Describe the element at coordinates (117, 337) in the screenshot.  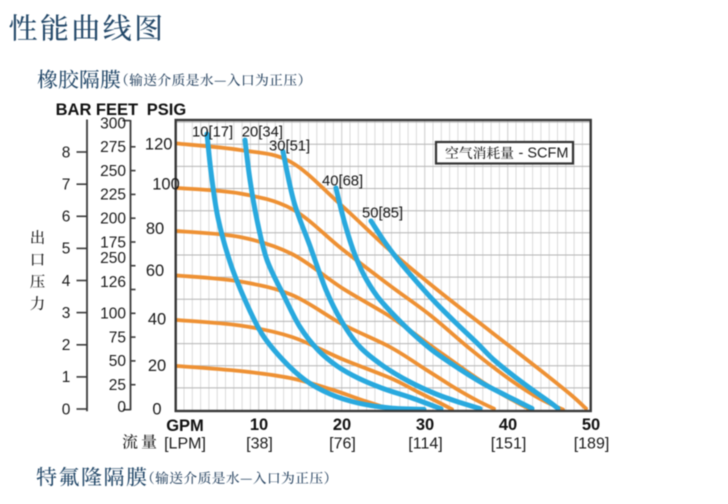
I see `svg-text: 75` at that location.